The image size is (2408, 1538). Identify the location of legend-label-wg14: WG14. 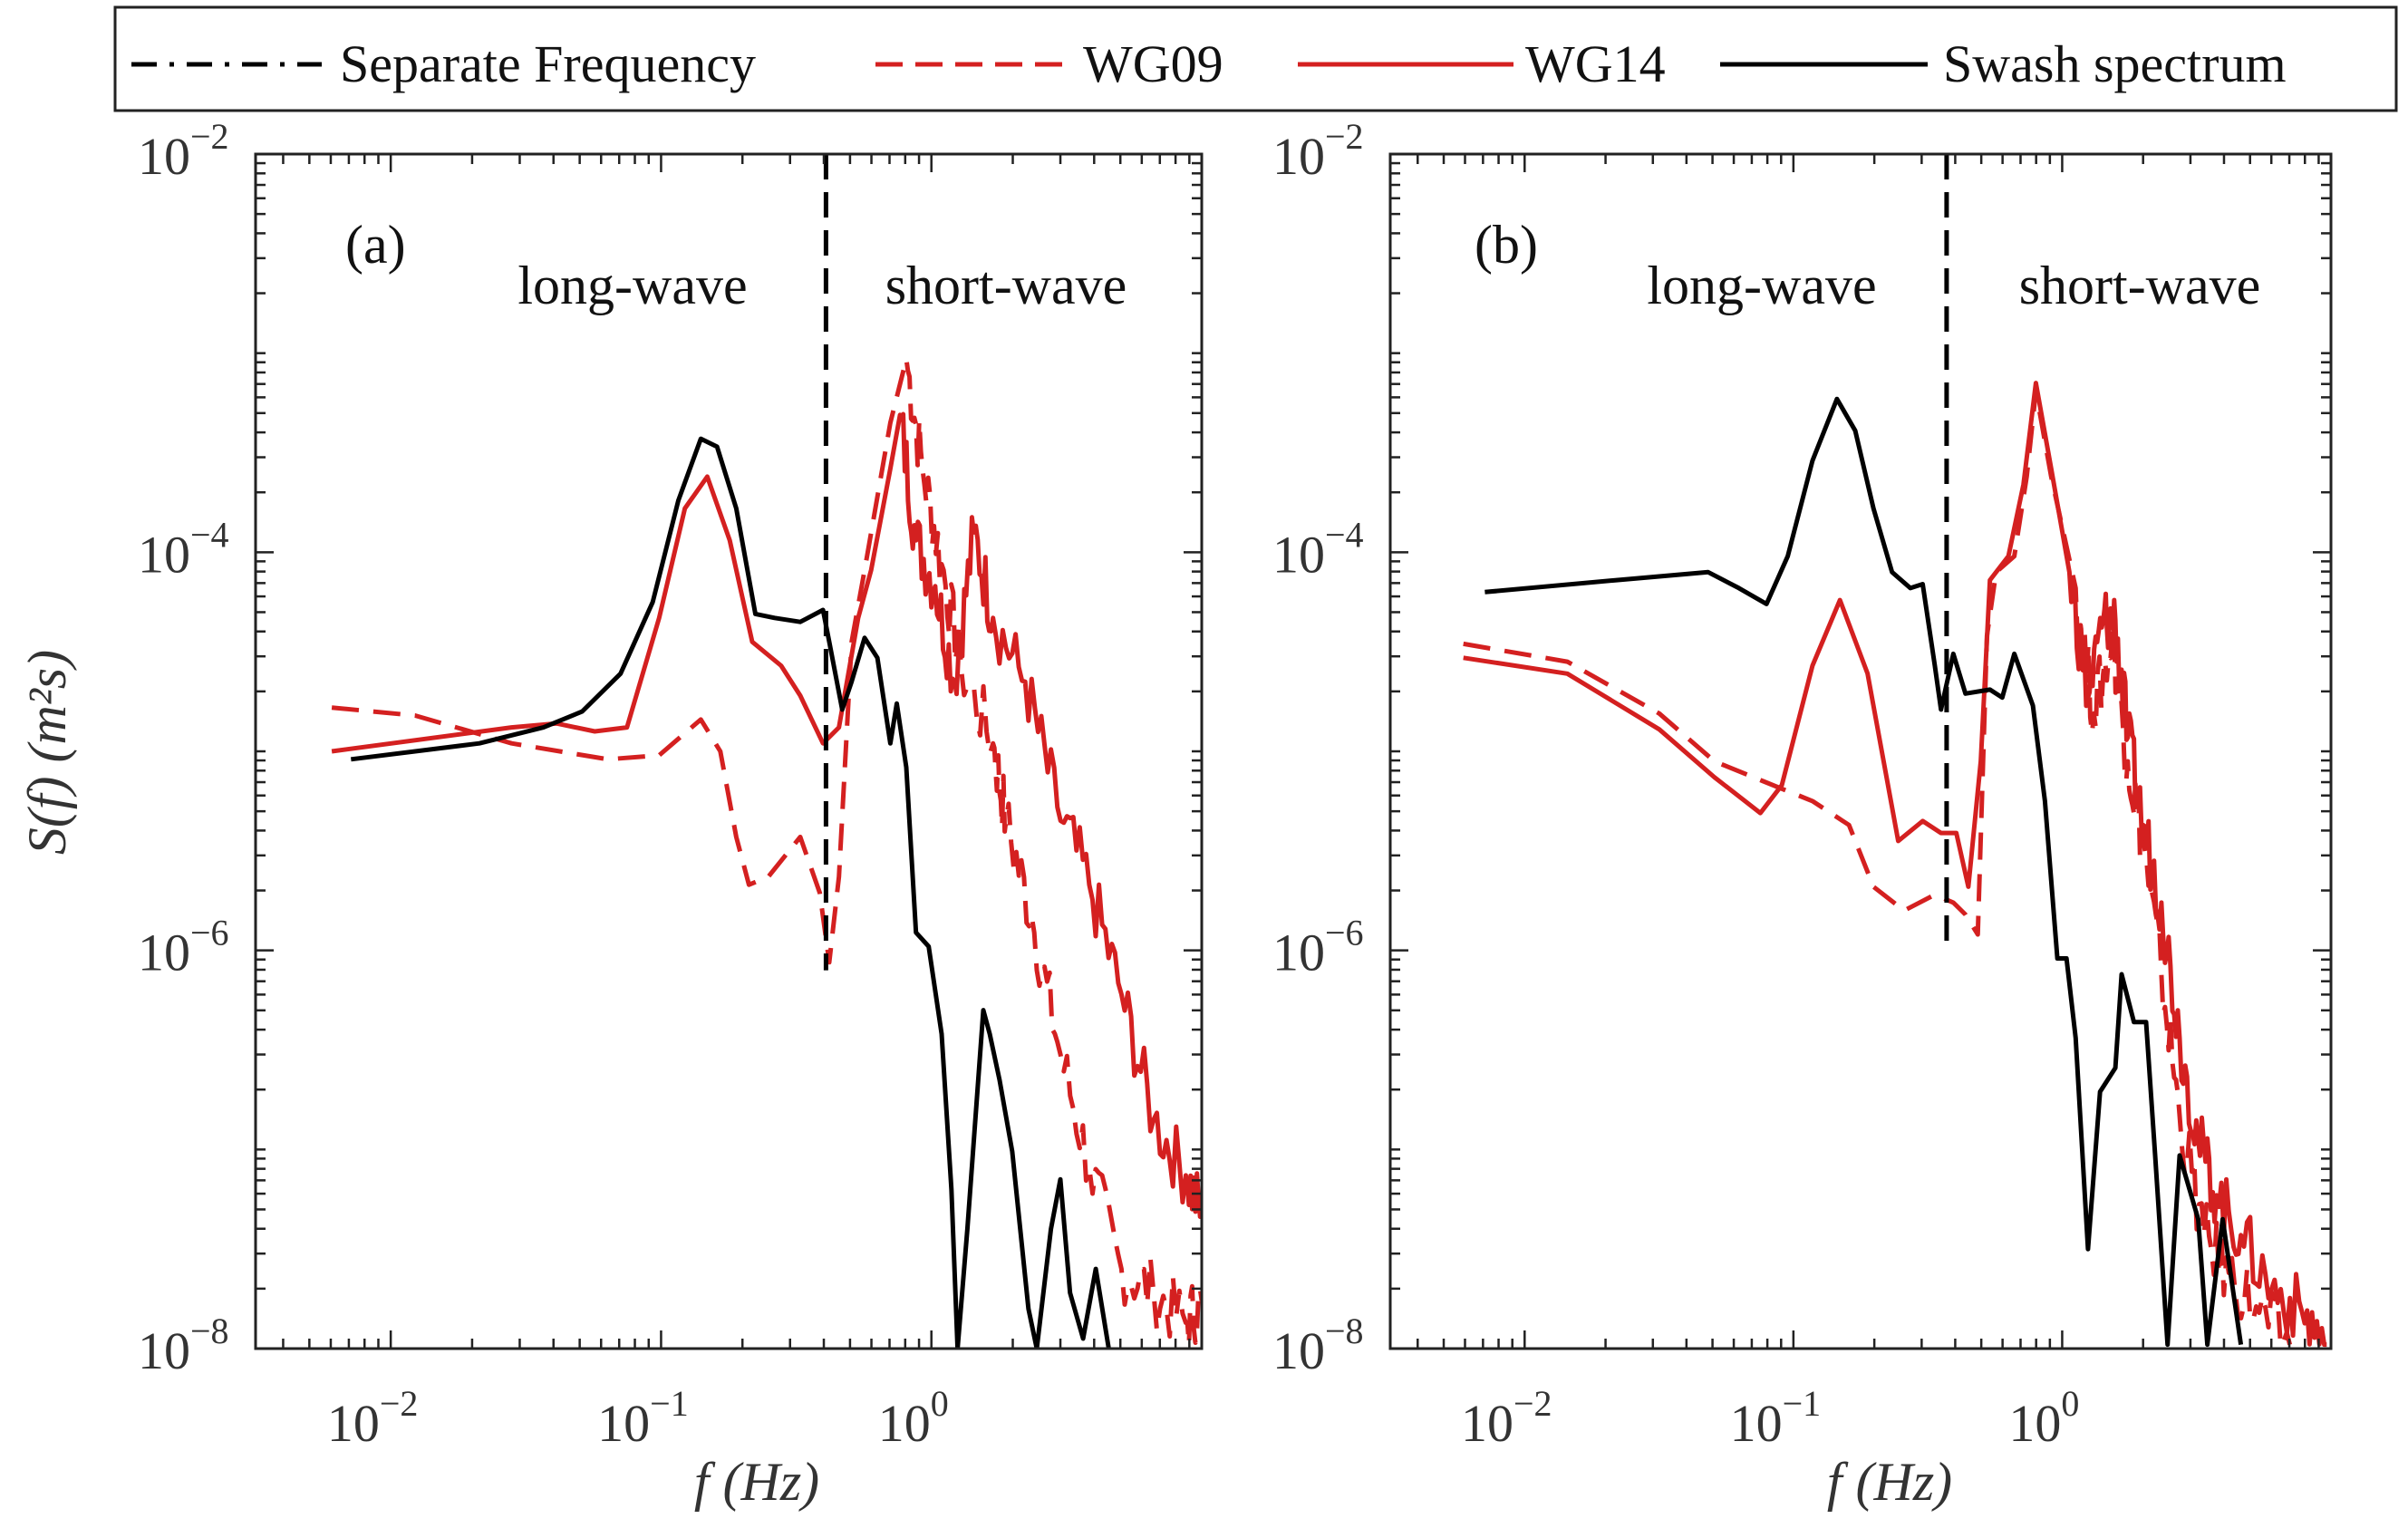
(1595, 63).